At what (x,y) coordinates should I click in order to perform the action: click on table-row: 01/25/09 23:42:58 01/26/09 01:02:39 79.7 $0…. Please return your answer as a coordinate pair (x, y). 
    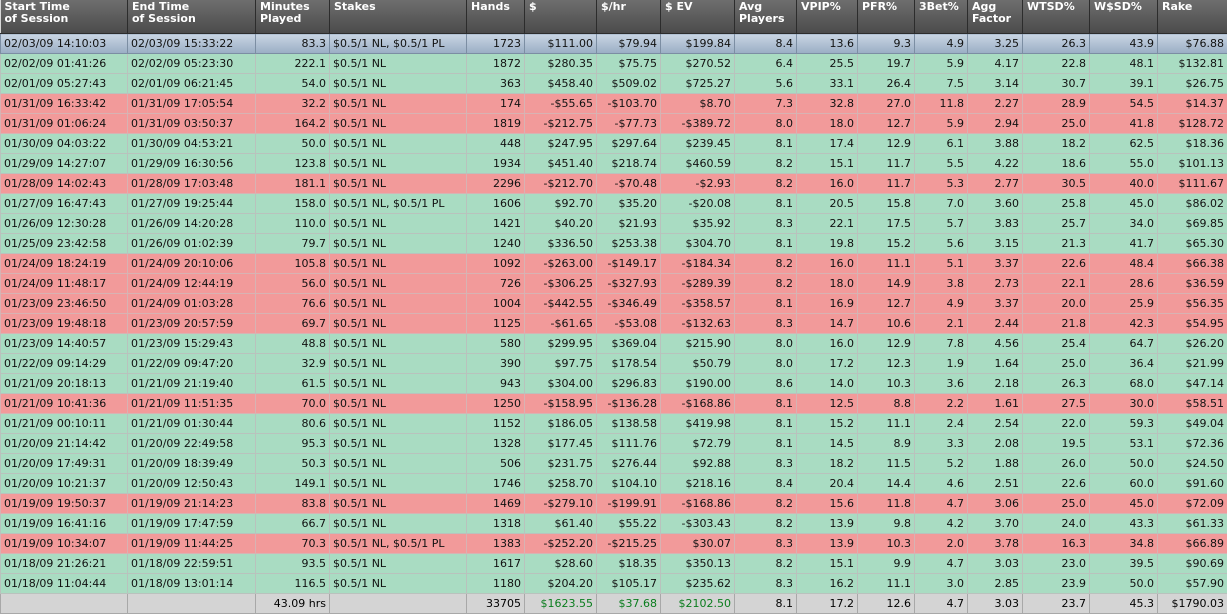
    Looking at the image, I should click on (613, 243).